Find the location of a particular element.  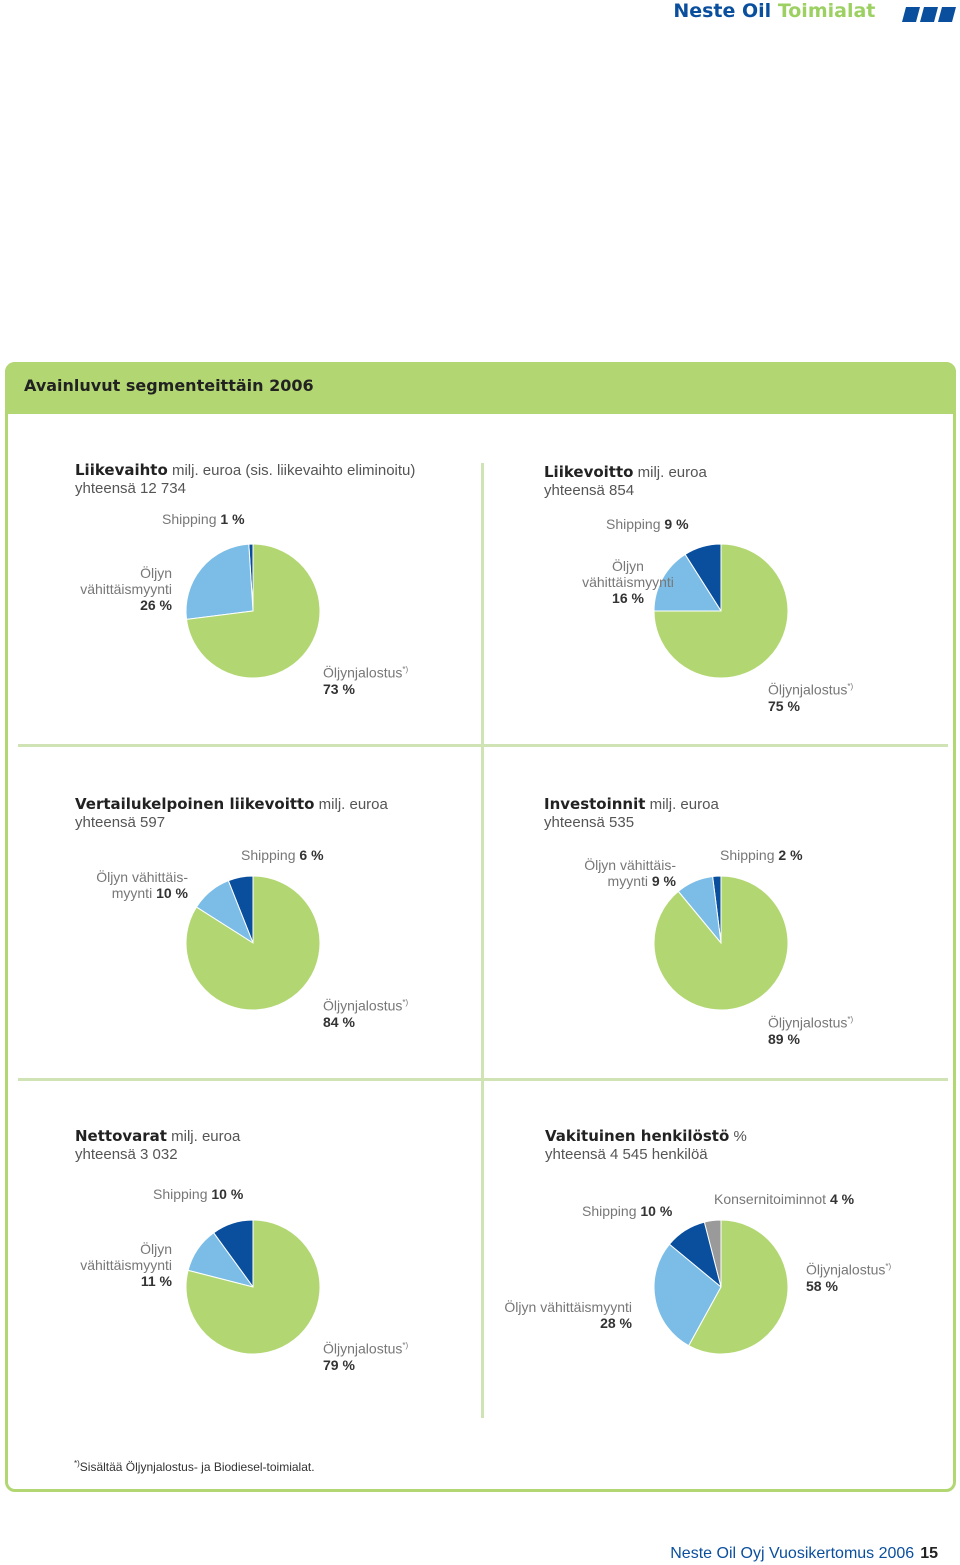

publication-title: Neste Oil Oyj Vuosikertomus 2006 is located at coordinates (792, 1553).